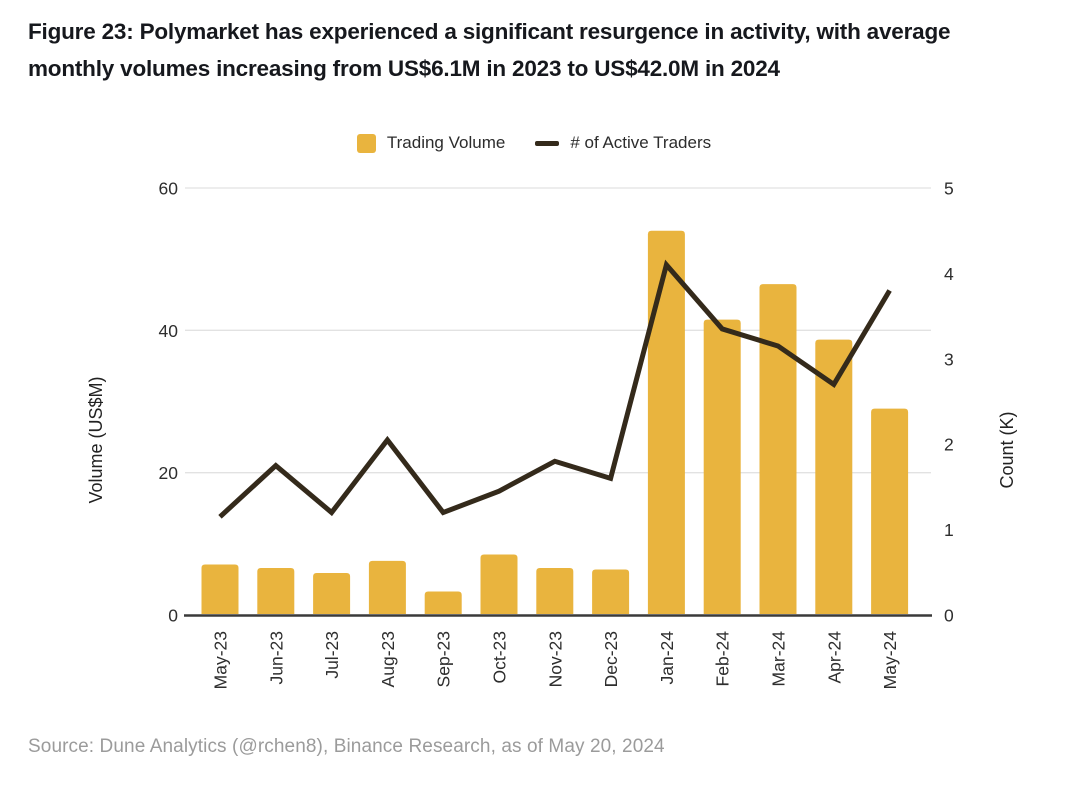  Describe the element at coordinates (949, 445) in the screenshot. I see `y-right-tick-2: 2` at that location.